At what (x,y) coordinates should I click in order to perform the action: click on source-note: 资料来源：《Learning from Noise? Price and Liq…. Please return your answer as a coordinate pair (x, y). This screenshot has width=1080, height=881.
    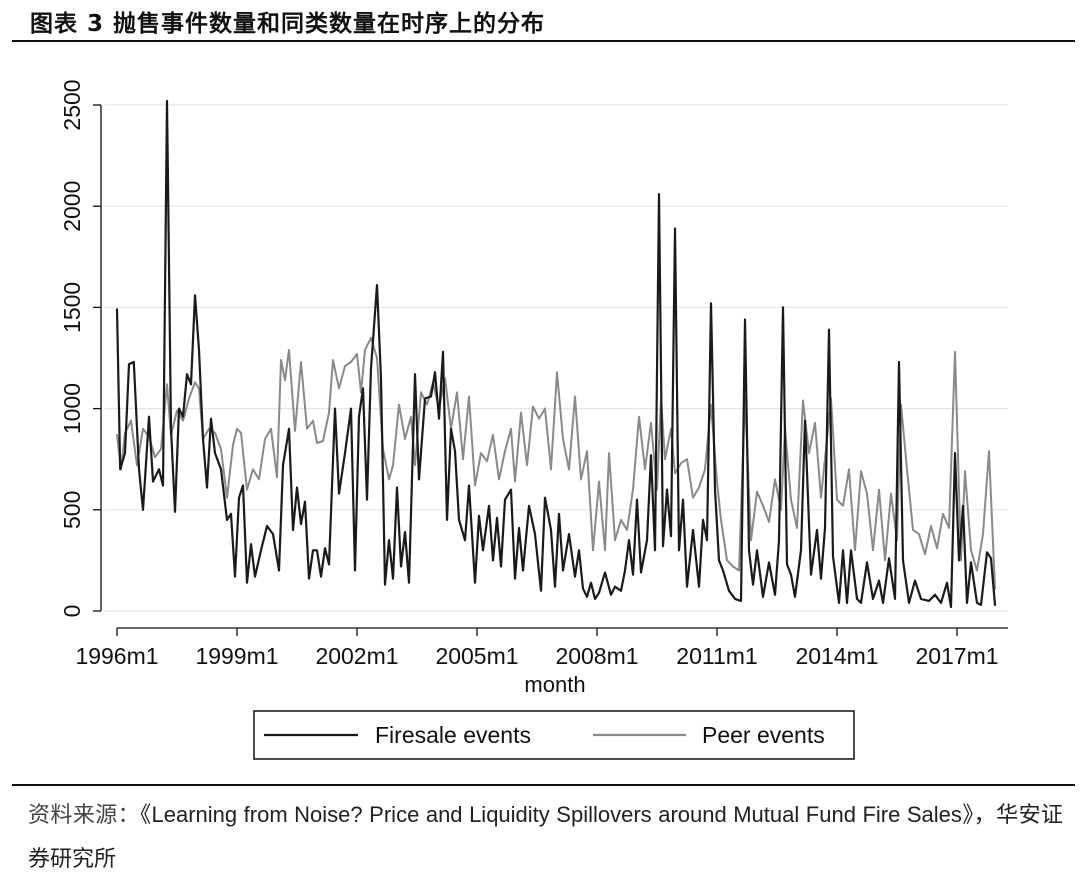
    Looking at the image, I should click on (545, 837).